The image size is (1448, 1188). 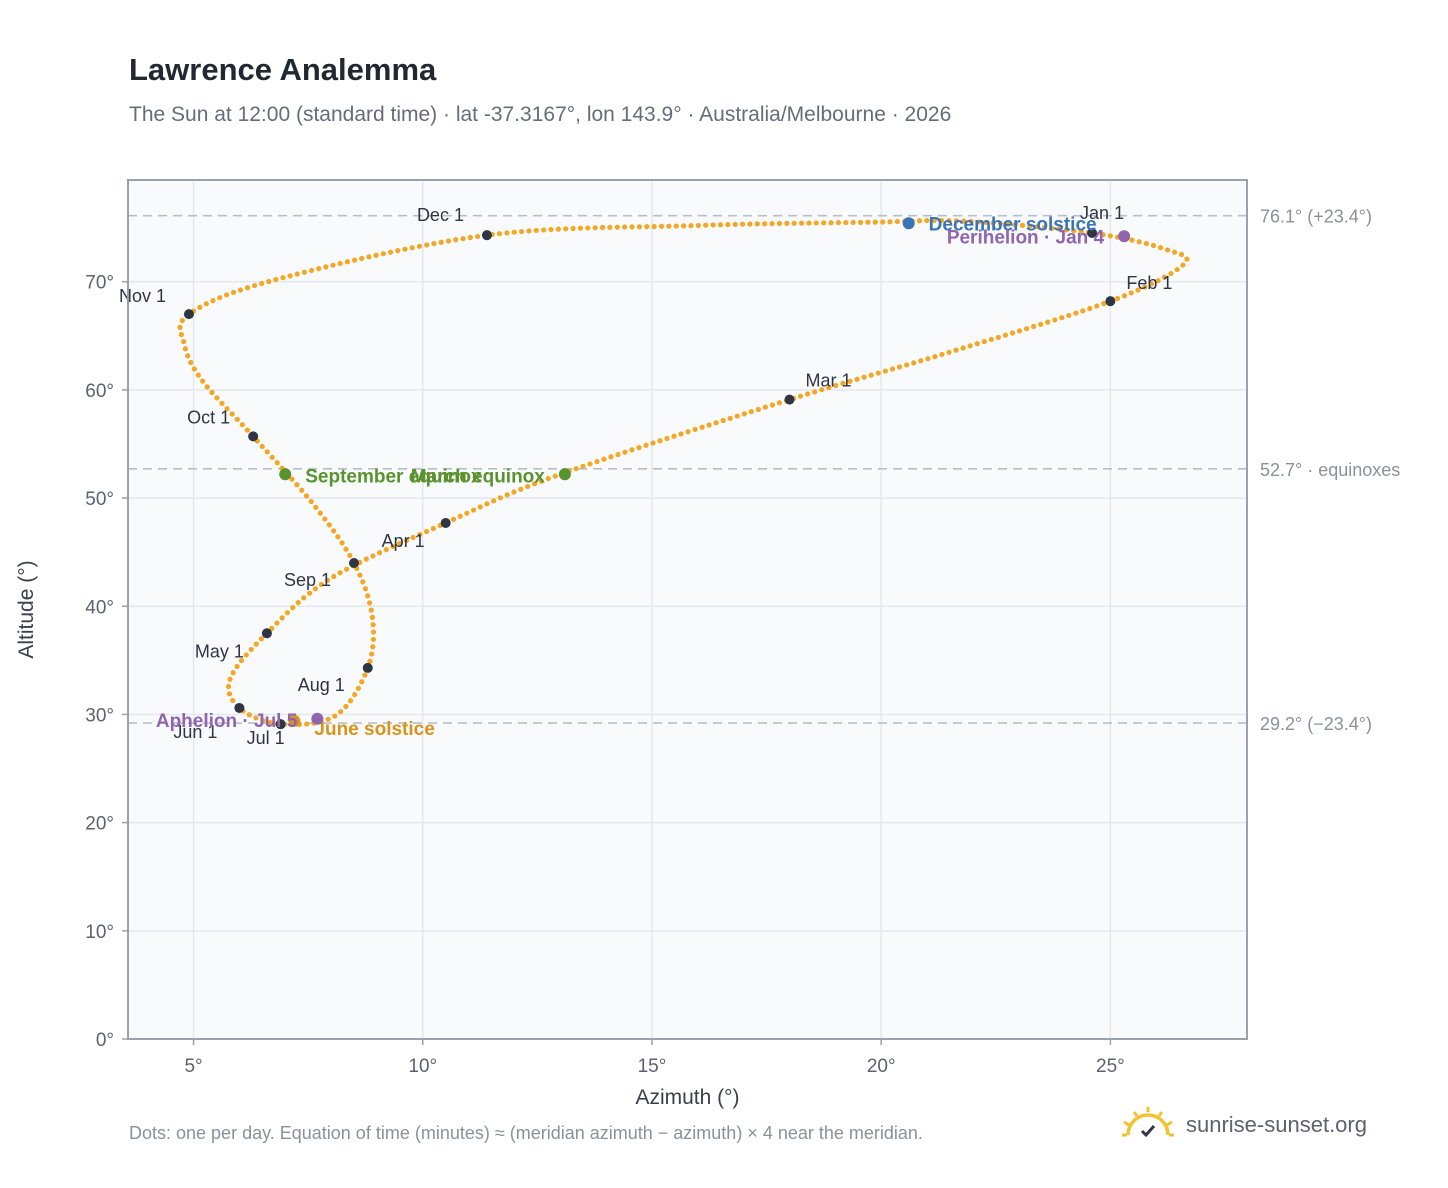 What do you see at coordinates (1243, 1125) in the screenshot?
I see `brand-logo: sunrise-sunset.org` at bounding box center [1243, 1125].